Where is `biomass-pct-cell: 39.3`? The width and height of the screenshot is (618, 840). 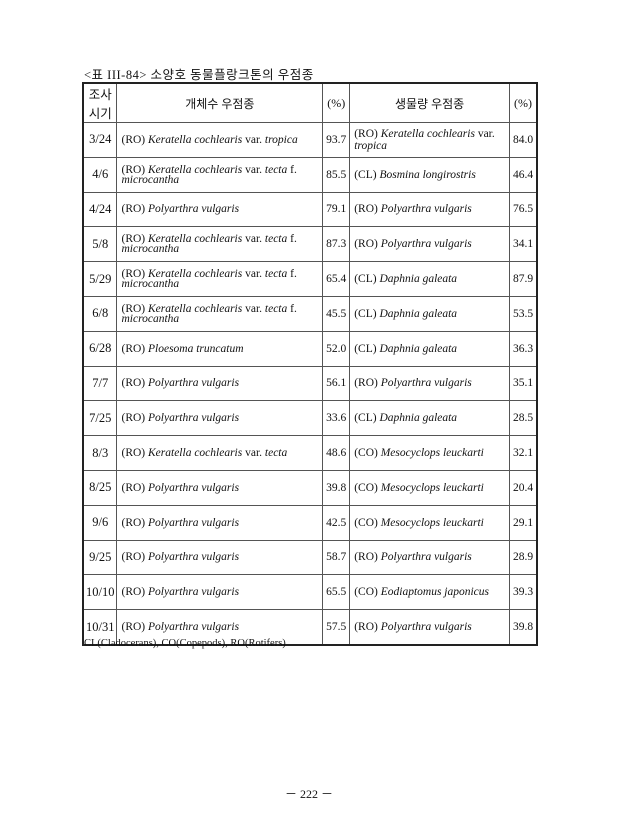 biomass-pct-cell: 39.3 is located at coordinates (523, 592).